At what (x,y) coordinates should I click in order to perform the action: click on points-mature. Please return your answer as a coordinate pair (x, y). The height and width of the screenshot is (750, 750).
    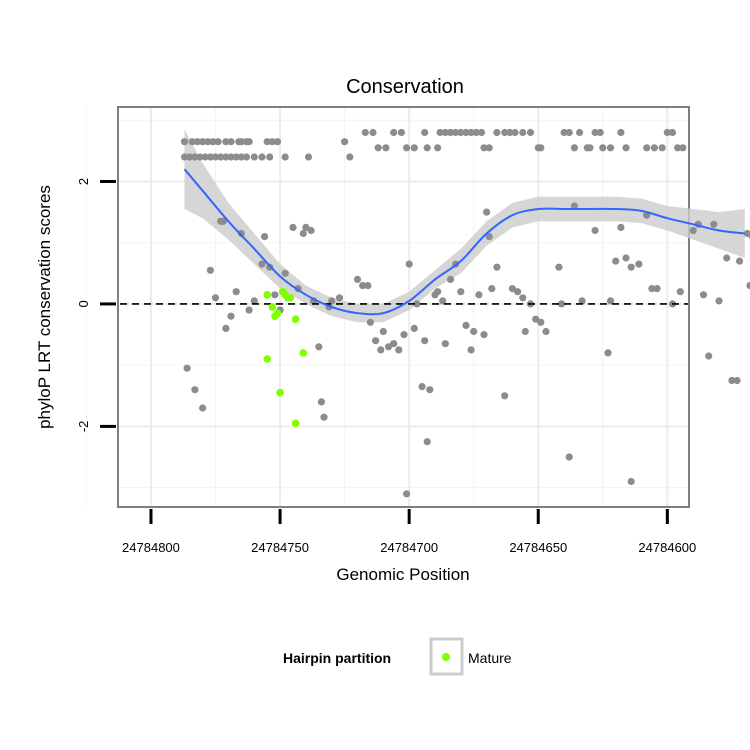
    Looking at the image, I should click on (285, 357).